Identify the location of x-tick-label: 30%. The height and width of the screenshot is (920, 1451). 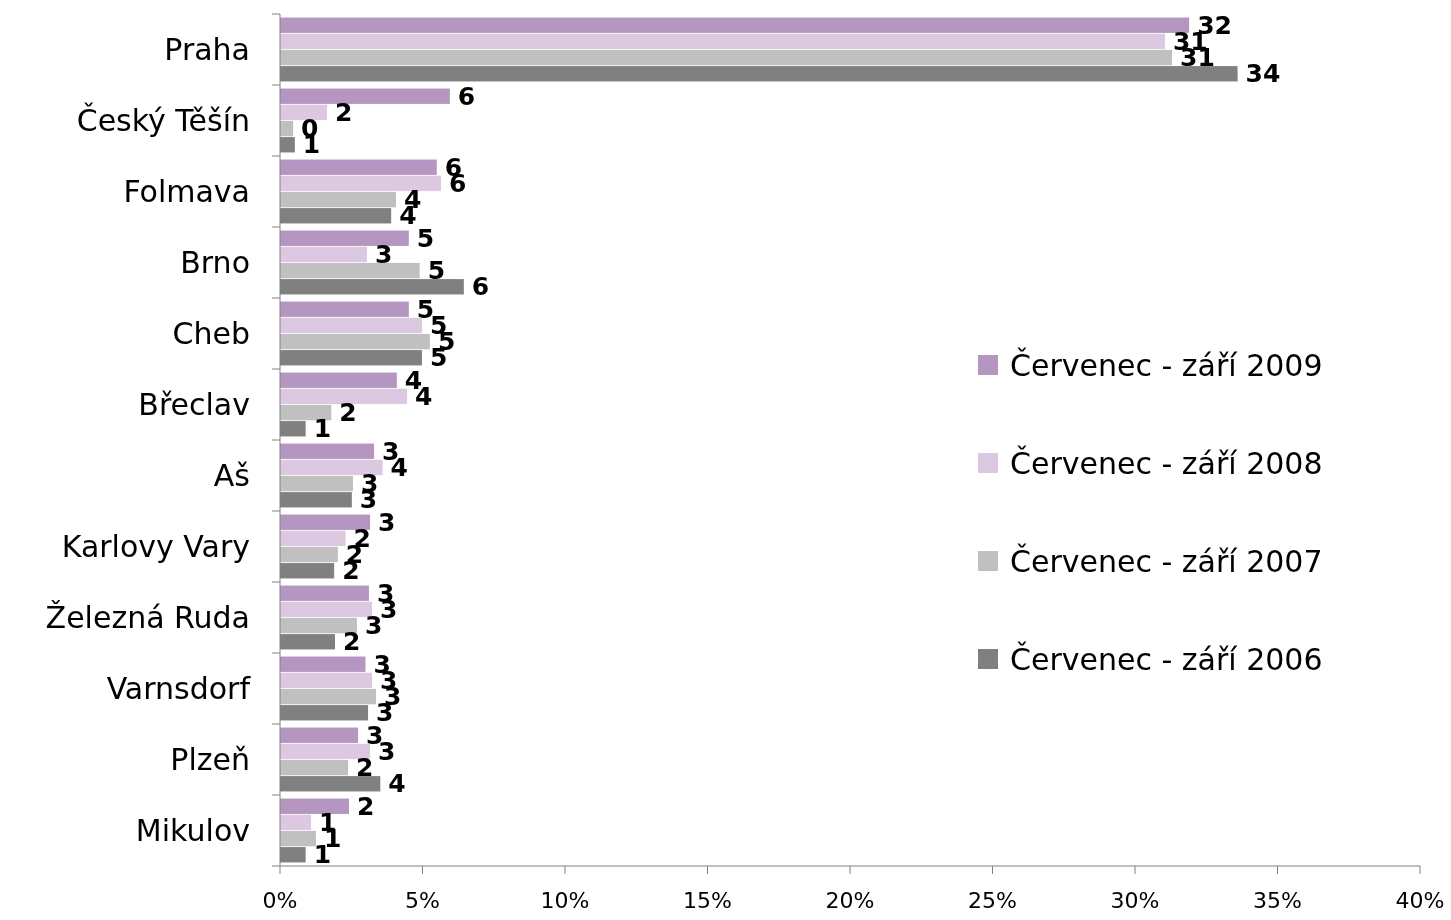
(1135, 900).